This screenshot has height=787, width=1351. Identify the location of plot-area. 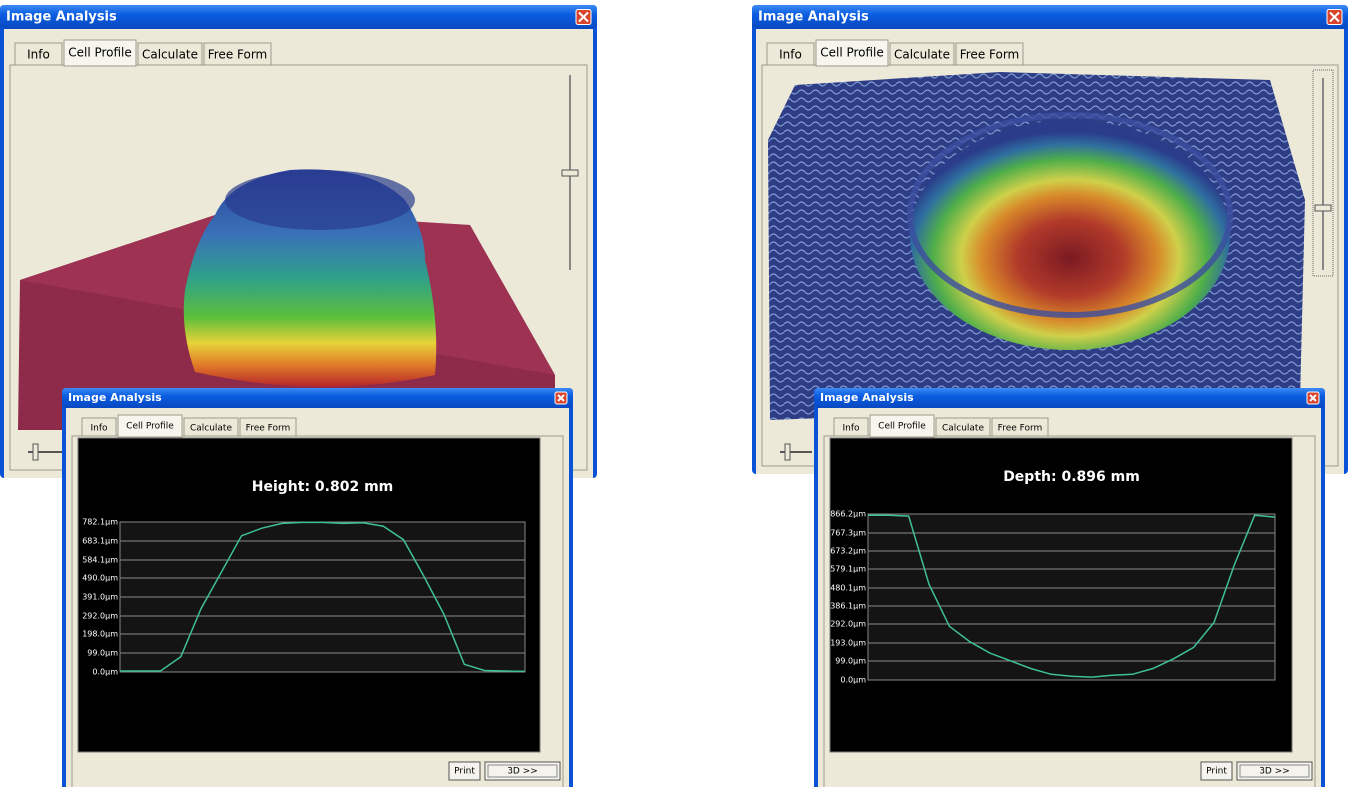
(1071, 597).